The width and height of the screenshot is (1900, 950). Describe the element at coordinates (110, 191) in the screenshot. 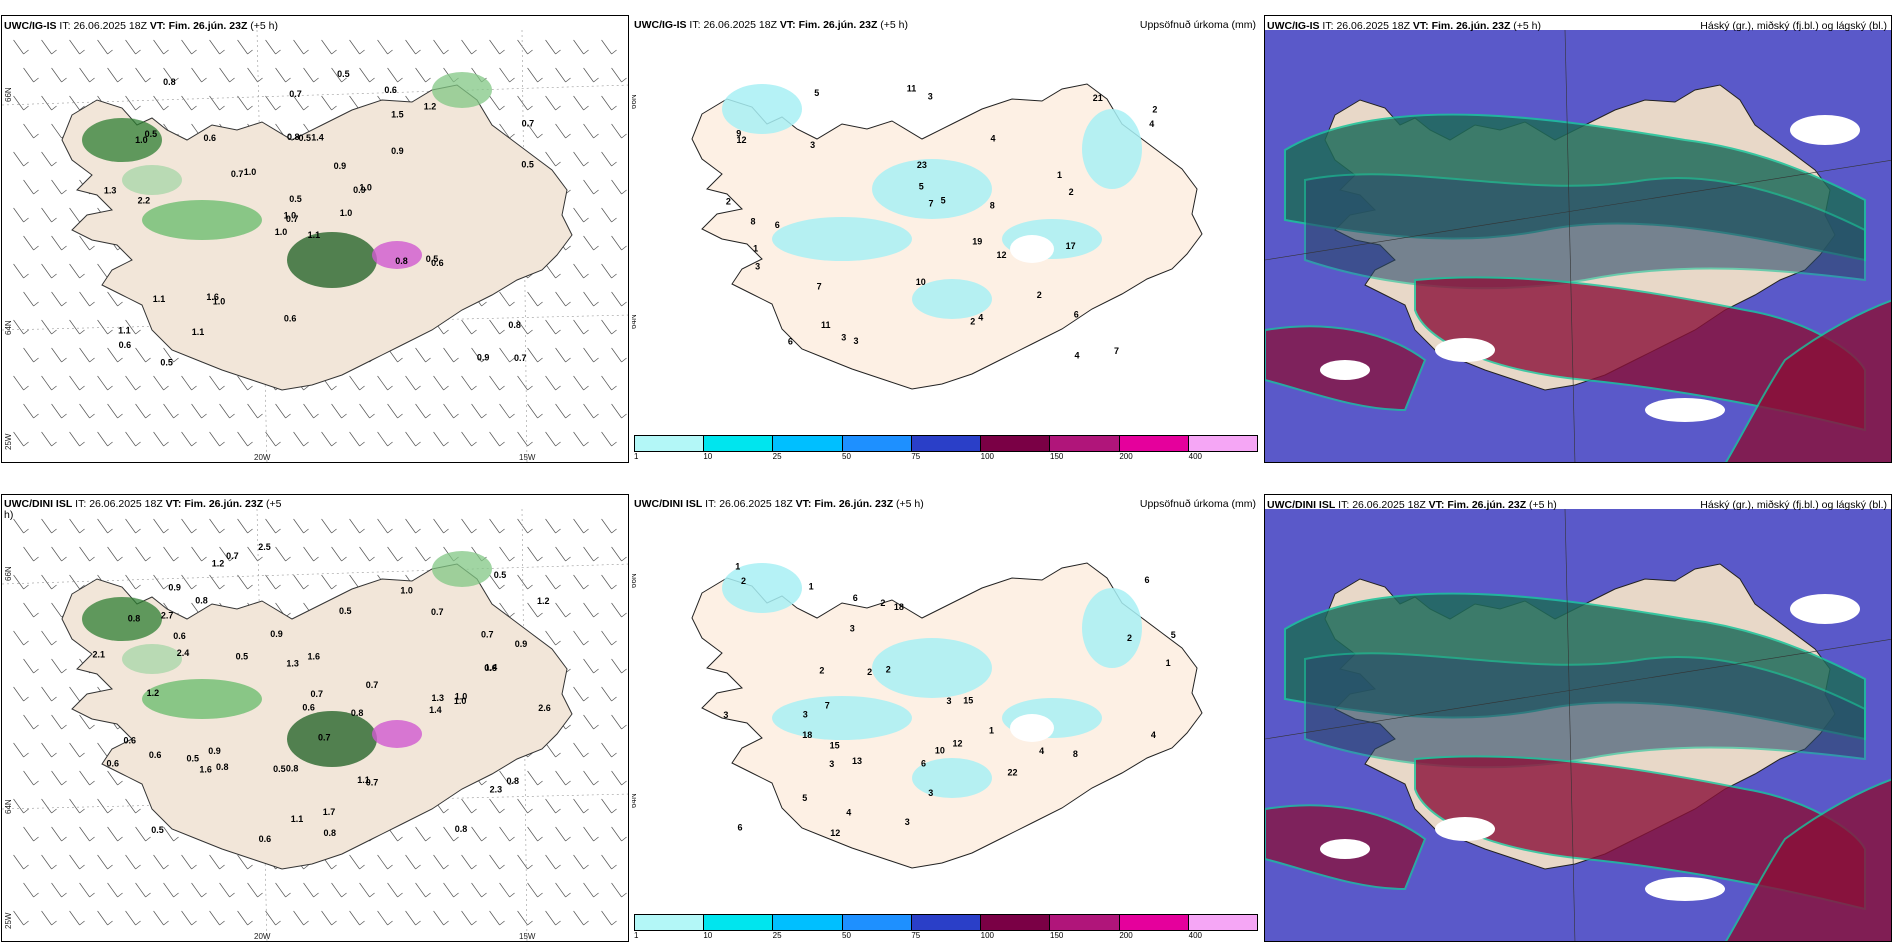

I see `value-label: 1.3` at that location.